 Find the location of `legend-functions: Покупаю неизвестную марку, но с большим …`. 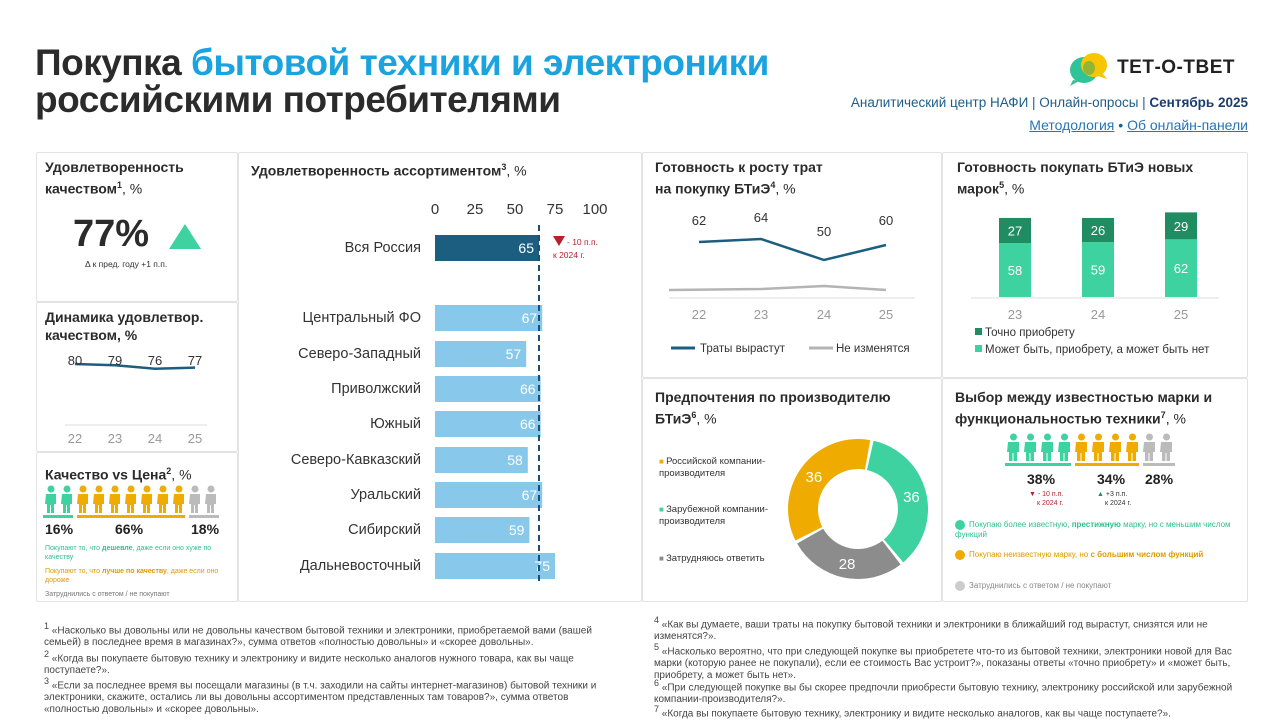

legend-functions: Покупаю неизвестную марку, но с большим … is located at coordinates (1095, 555).